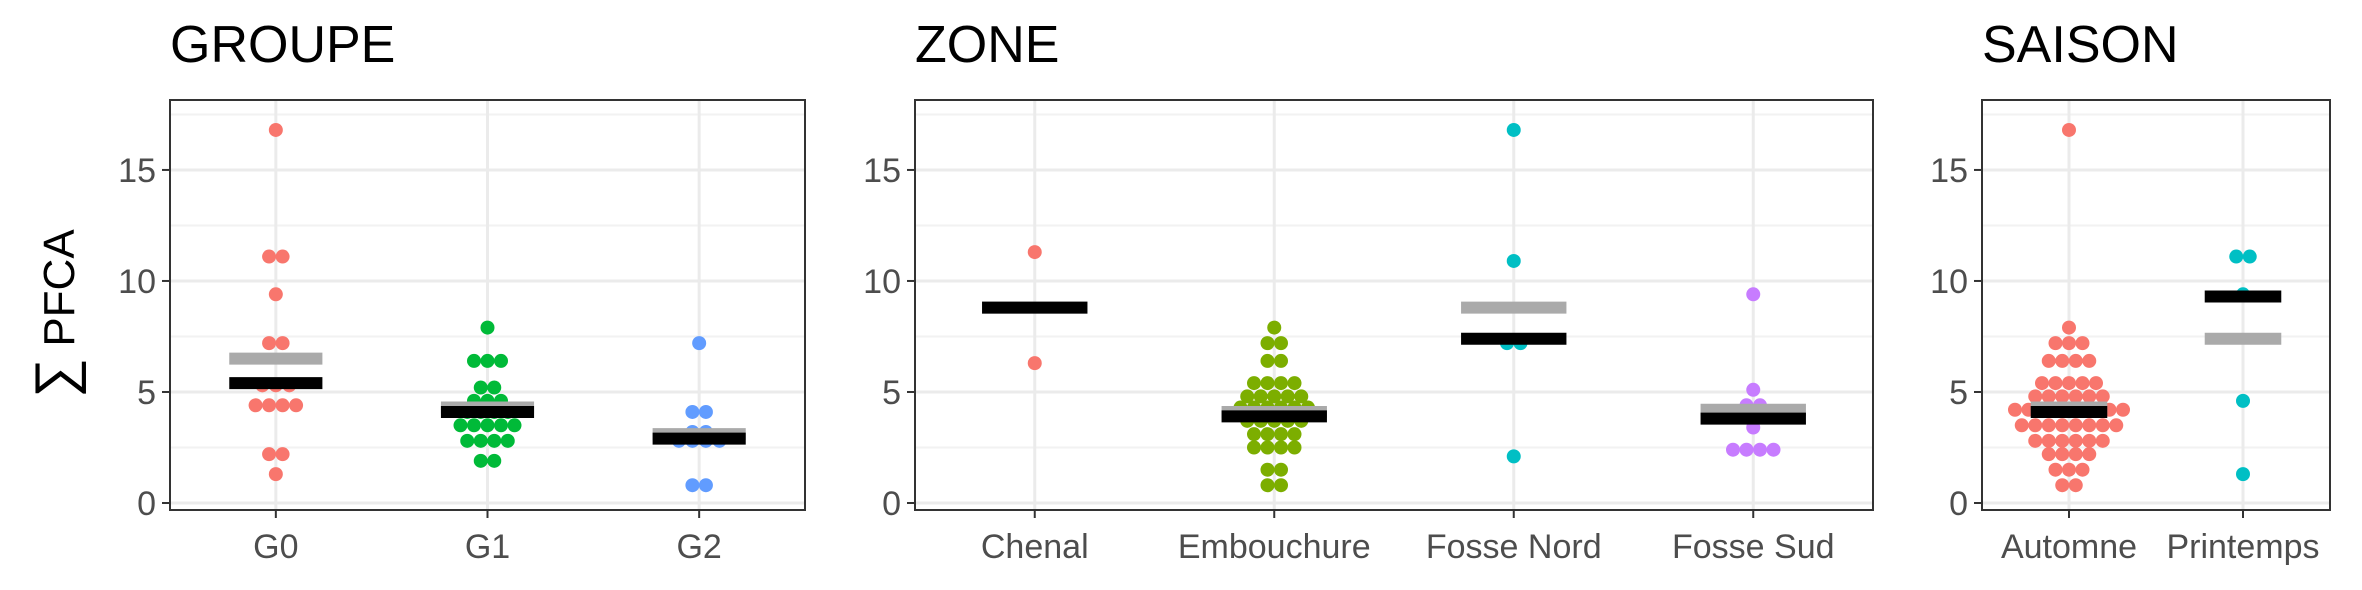  I want to click on panel-title: SAISON, so click(2080, 45).